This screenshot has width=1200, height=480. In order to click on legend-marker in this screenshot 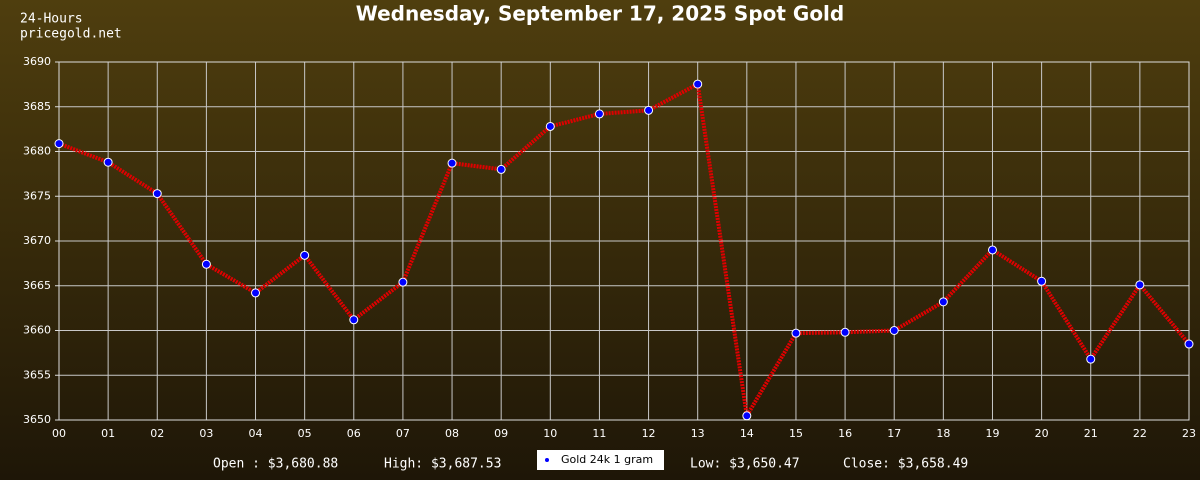, I will do `click(547, 460)`.